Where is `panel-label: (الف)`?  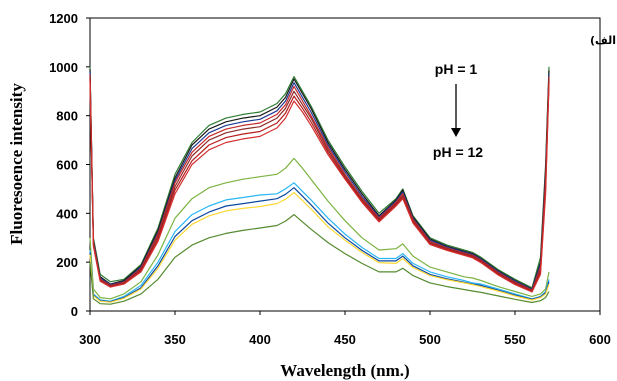 panel-label: (الف) is located at coordinates (603, 40).